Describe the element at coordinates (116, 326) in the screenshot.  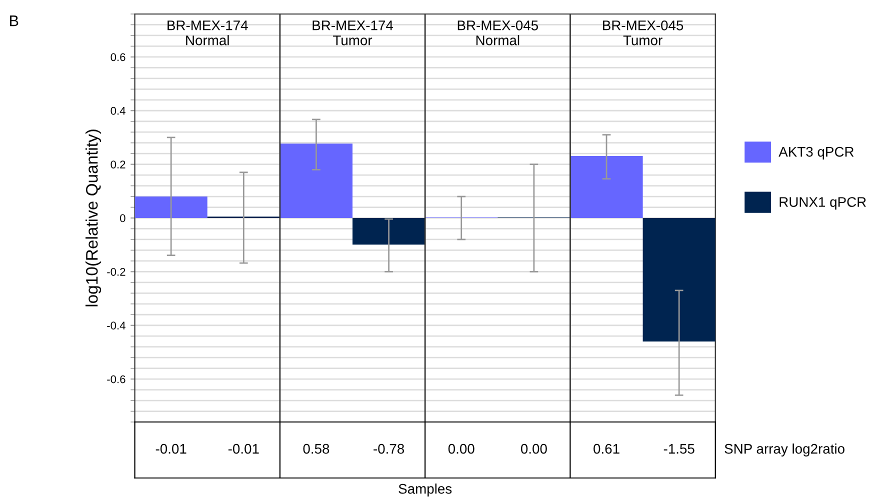
I see `y-tick-label: -0.4` at that location.